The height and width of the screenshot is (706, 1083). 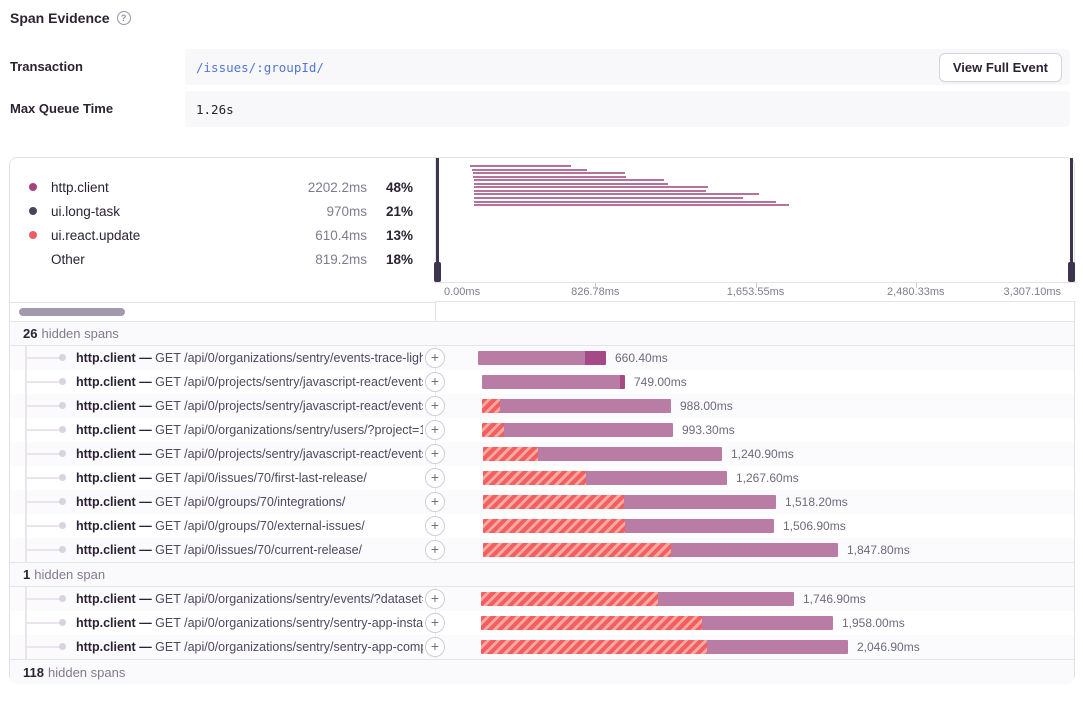 What do you see at coordinates (399, 187) in the screenshot?
I see `legend-percent: 48%` at bounding box center [399, 187].